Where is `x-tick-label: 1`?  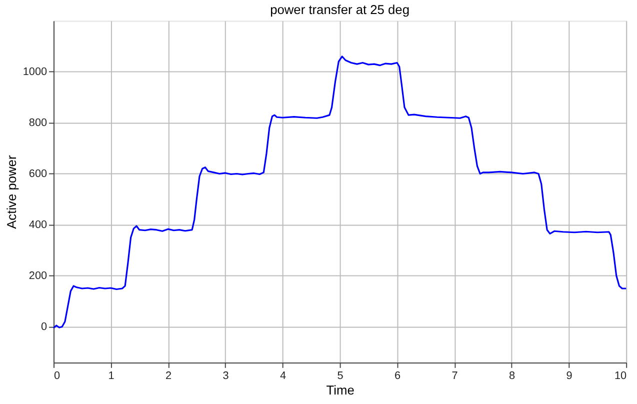 x-tick-label: 1 is located at coordinates (111, 376).